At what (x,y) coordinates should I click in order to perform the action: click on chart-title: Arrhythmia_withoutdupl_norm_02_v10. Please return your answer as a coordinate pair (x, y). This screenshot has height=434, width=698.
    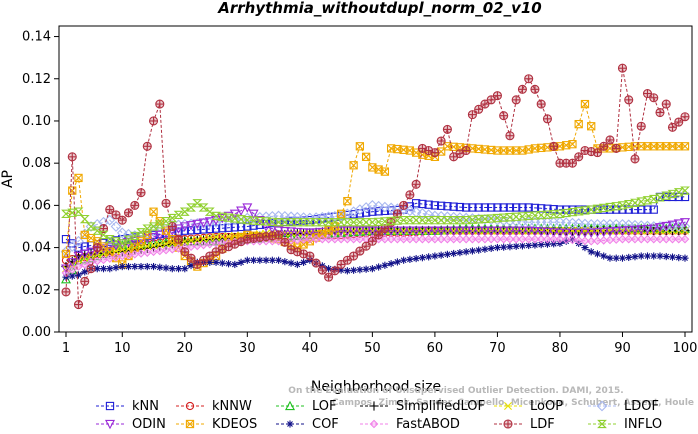
    Looking at the image, I should click on (379, 8).